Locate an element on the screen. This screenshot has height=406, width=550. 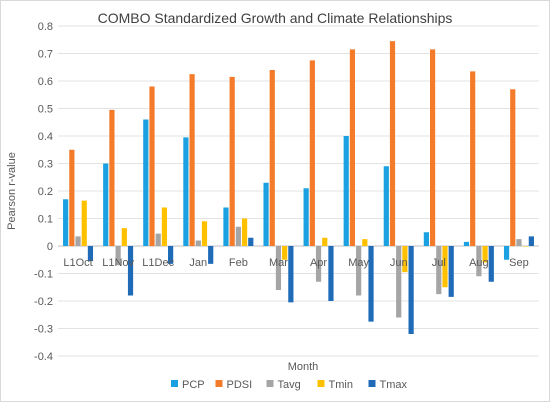
x-tick-label: May is located at coordinates (358, 263).